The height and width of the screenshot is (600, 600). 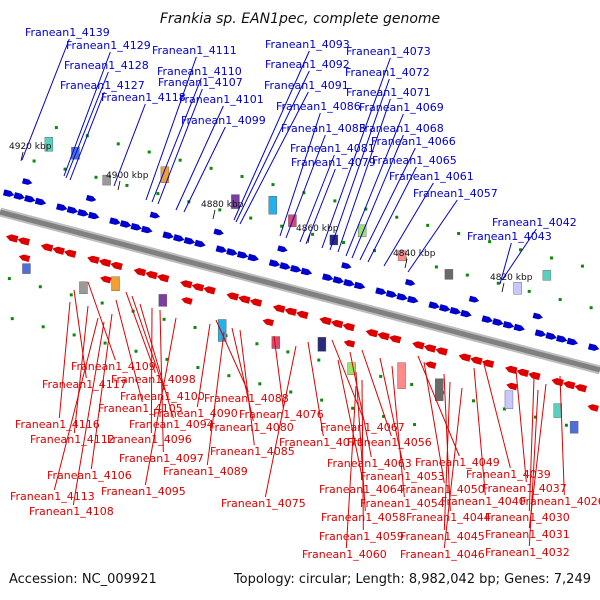 I want to click on gene-label: Franean1_4109, so click(x=113, y=366).